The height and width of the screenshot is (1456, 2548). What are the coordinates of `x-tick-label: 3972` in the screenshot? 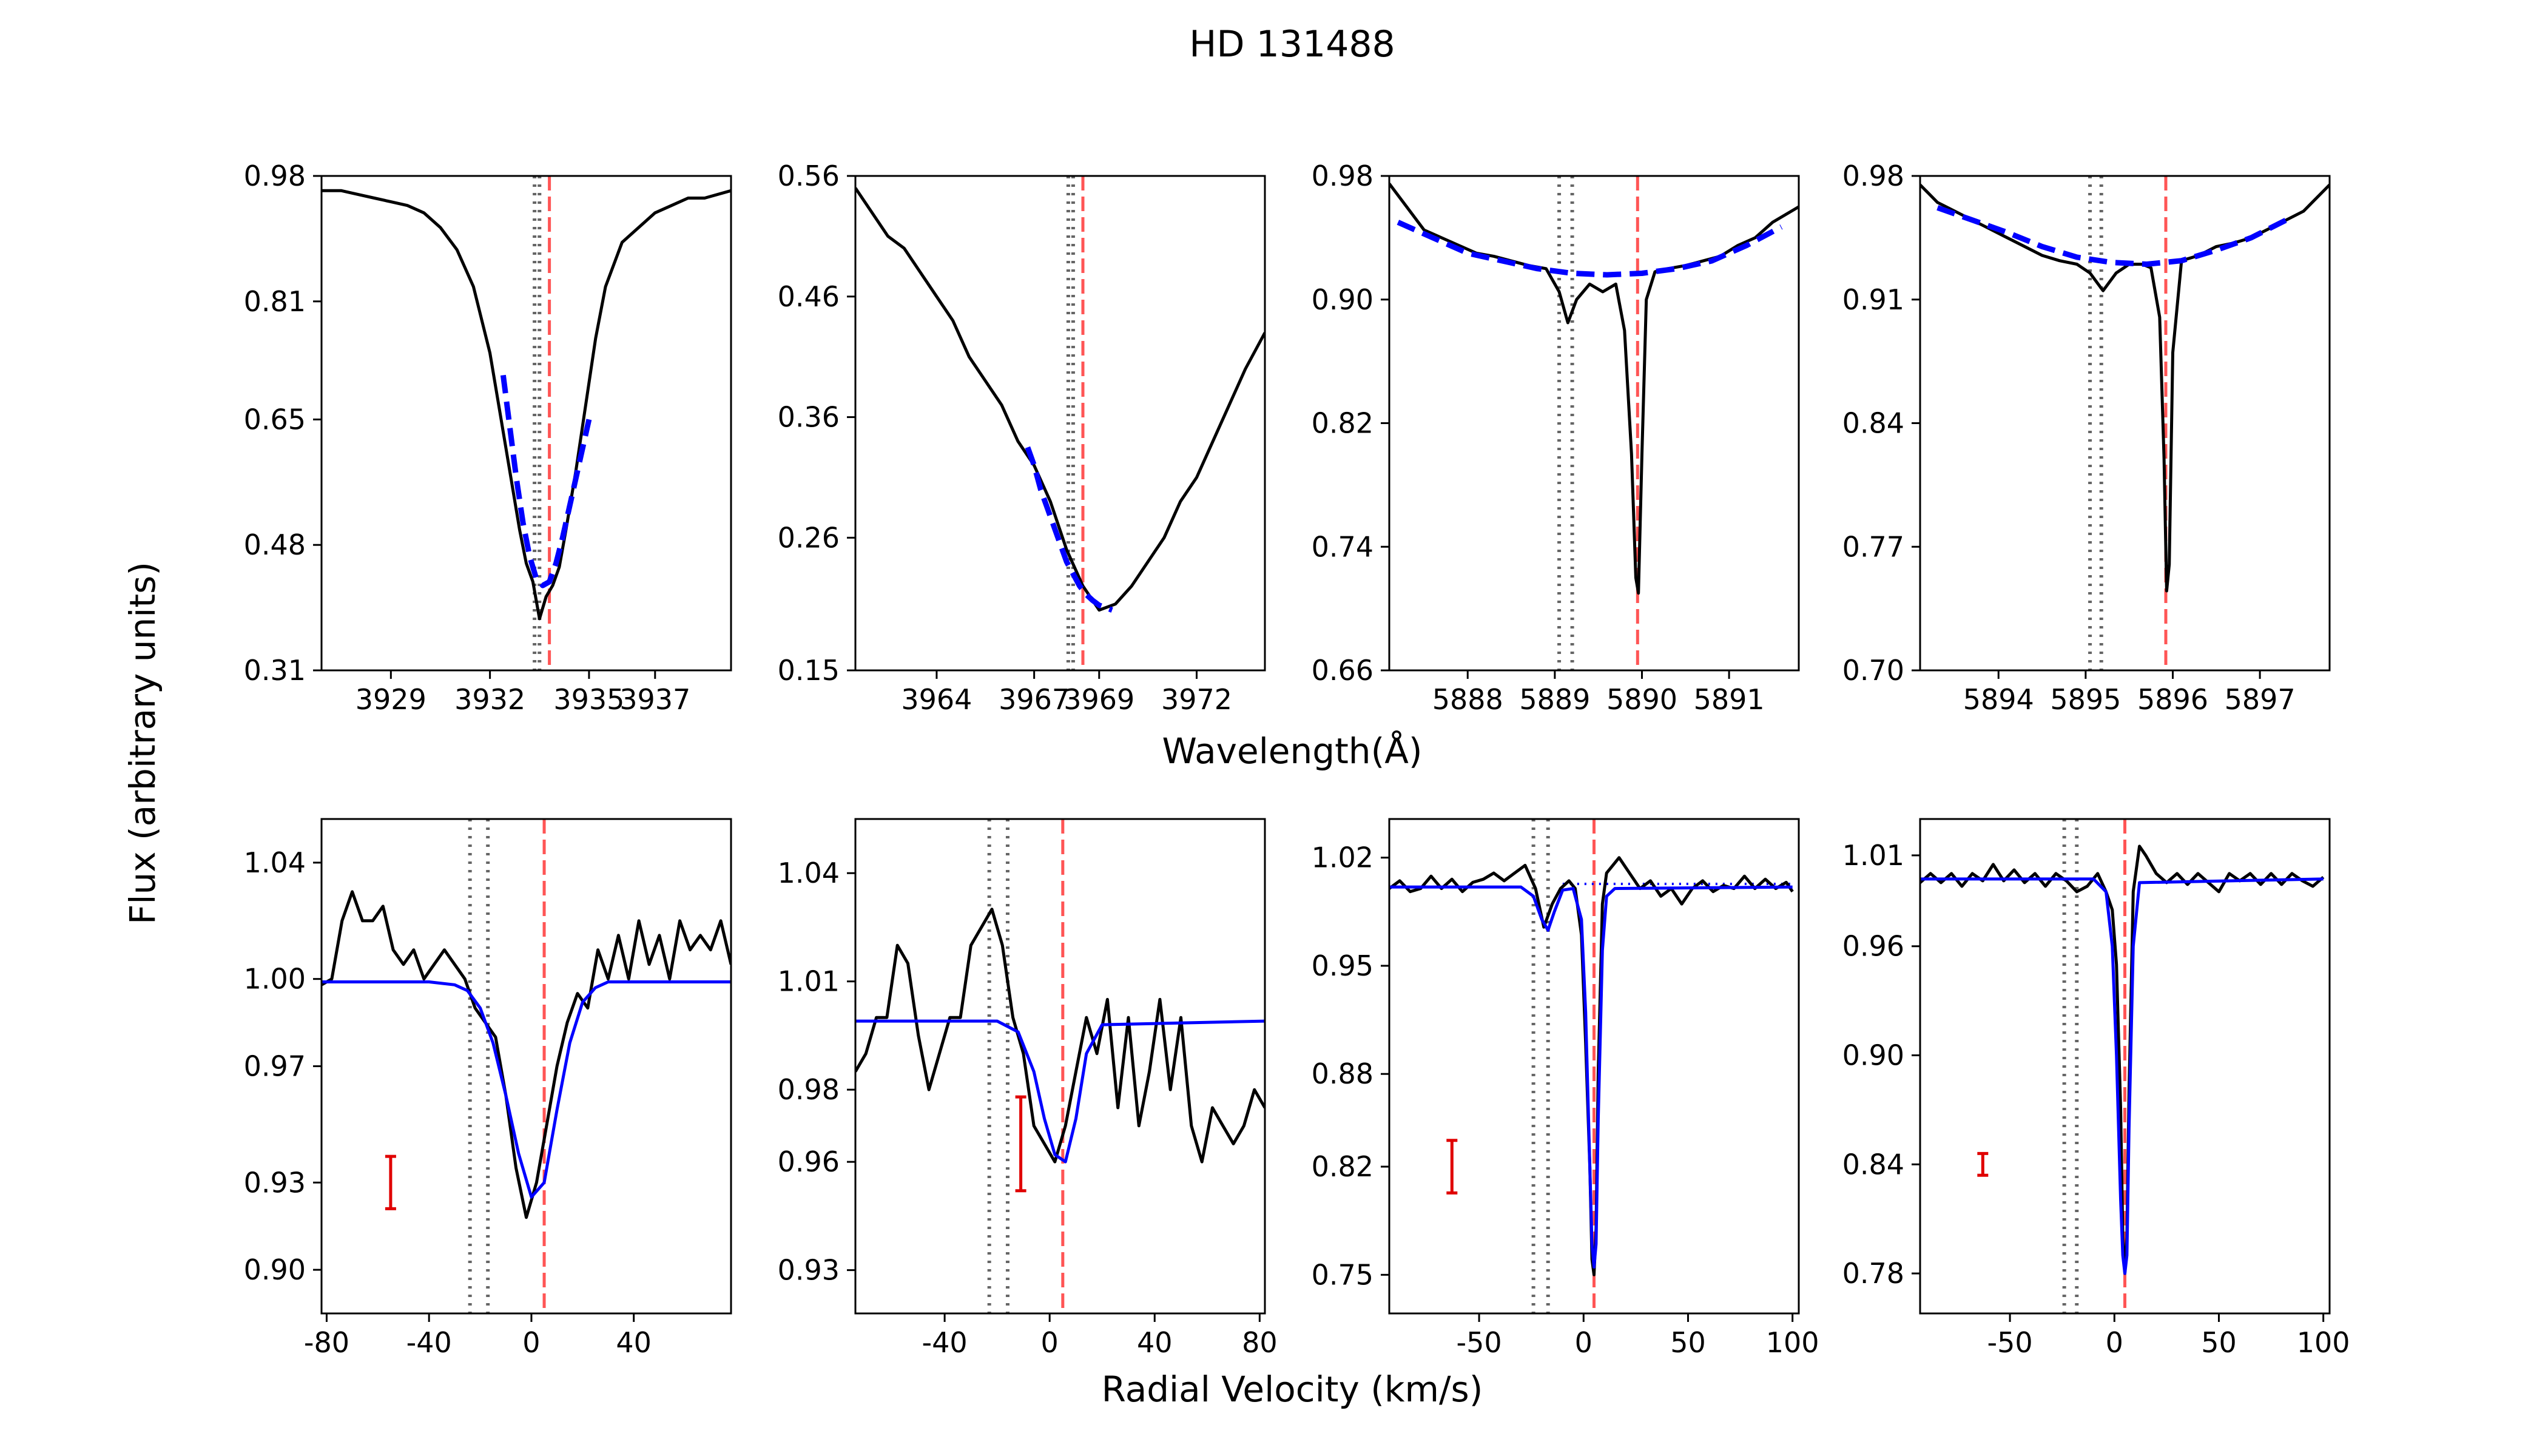 It's located at (1196, 699).